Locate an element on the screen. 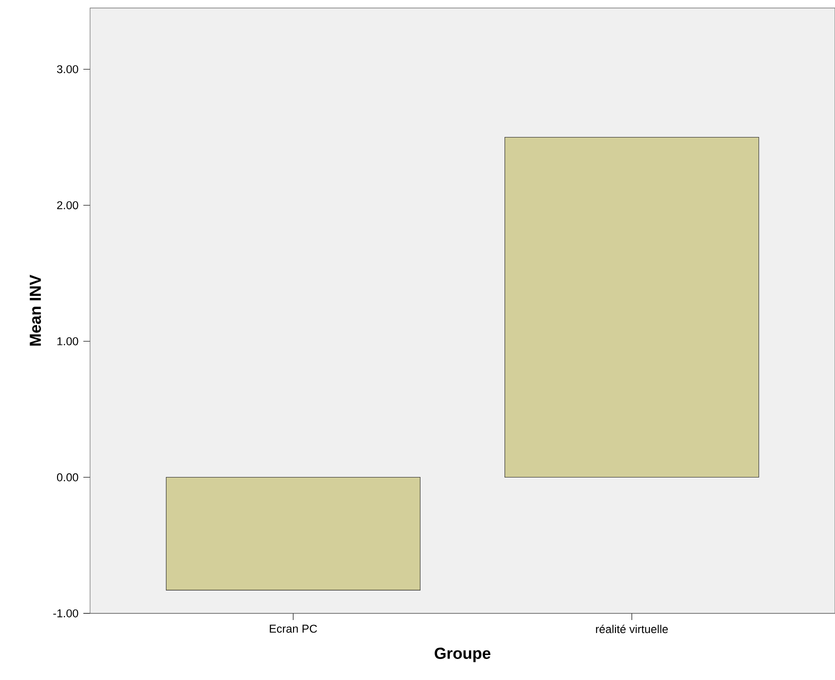 This screenshot has width=835, height=680. y-axis-title: Mean INV is located at coordinates (35, 310).